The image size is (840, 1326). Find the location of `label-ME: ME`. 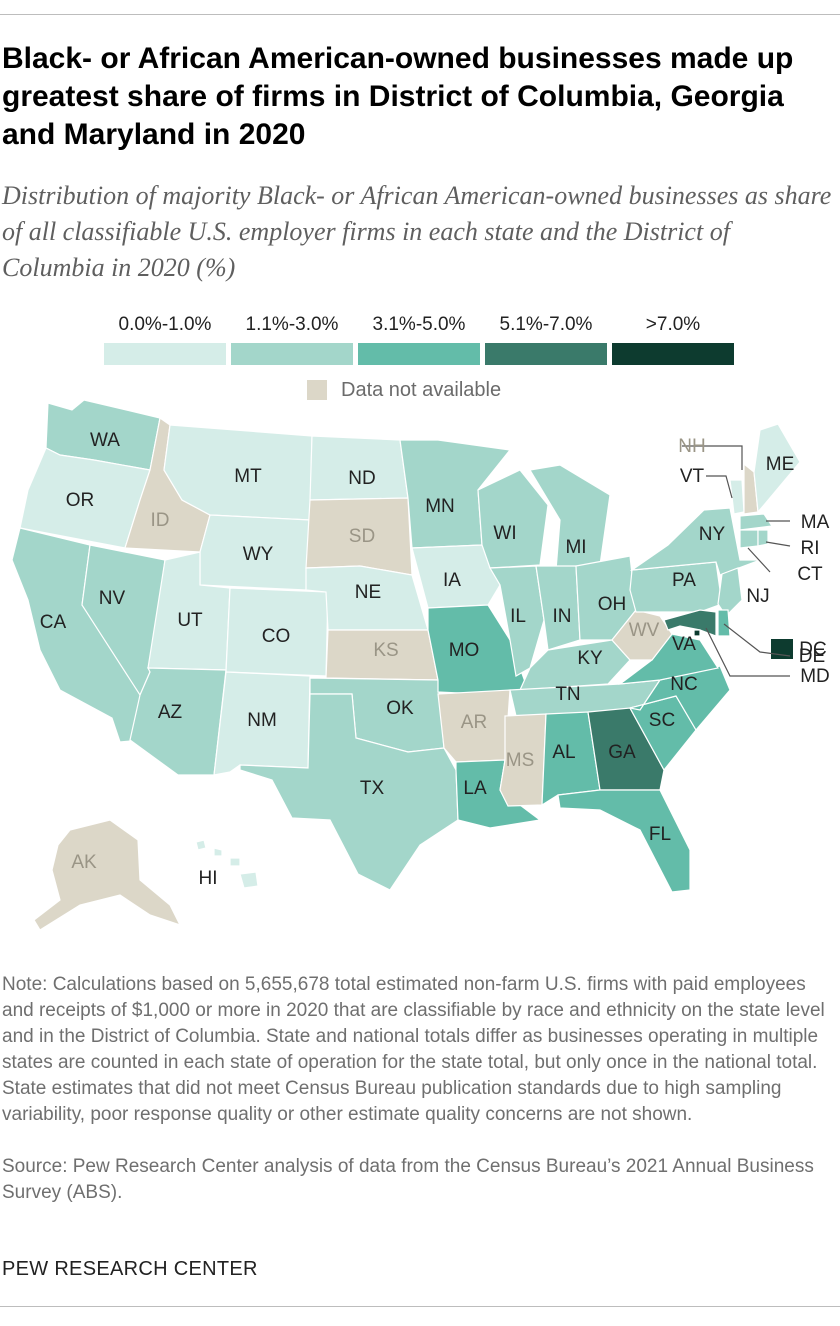

label-ME: ME is located at coordinates (780, 464).